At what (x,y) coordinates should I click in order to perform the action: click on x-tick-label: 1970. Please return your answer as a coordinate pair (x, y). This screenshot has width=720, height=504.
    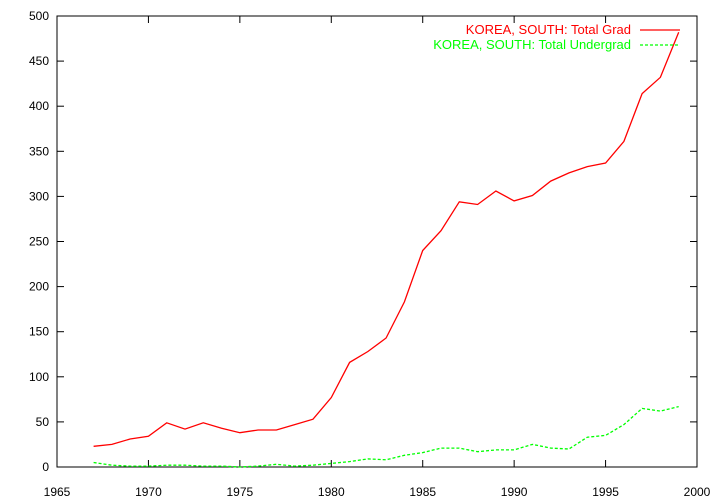
    Looking at the image, I should click on (148, 492).